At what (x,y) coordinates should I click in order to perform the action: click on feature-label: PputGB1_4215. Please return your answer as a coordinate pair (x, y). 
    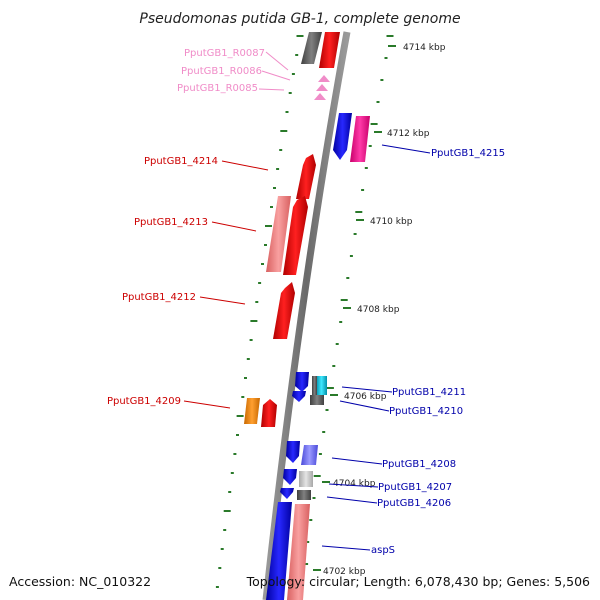
    Looking at the image, I should click on (468, 153).